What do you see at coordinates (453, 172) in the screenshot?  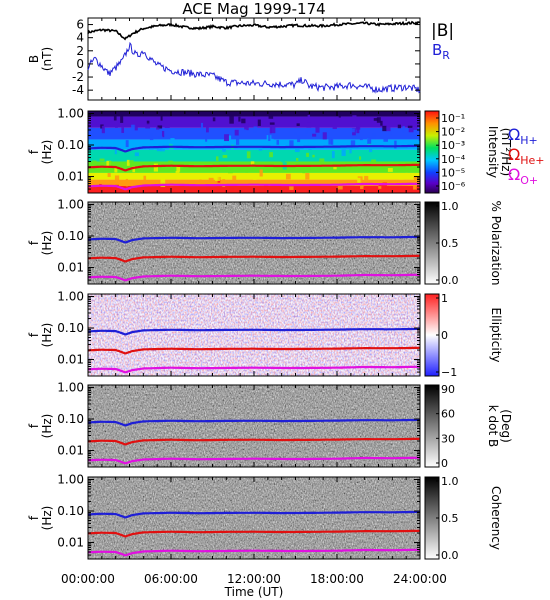 I see `colorbar-tick-label: 10⁻⁵` at bounding box center [453, 172].